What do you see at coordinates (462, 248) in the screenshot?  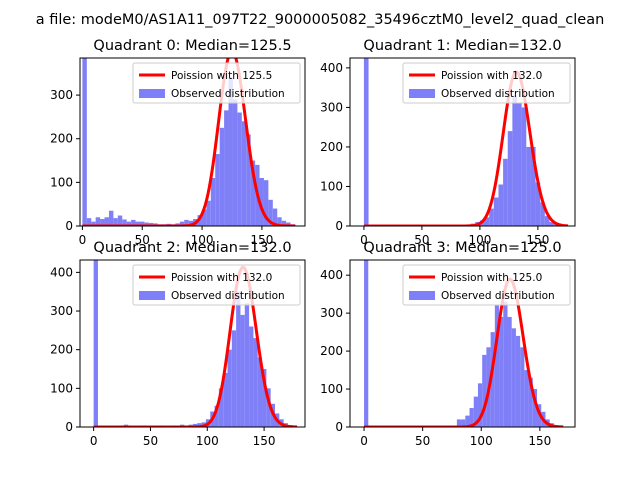 I see `subplot-title: Quadrant 3: Median=125.0` at bounding box center [462, 248].